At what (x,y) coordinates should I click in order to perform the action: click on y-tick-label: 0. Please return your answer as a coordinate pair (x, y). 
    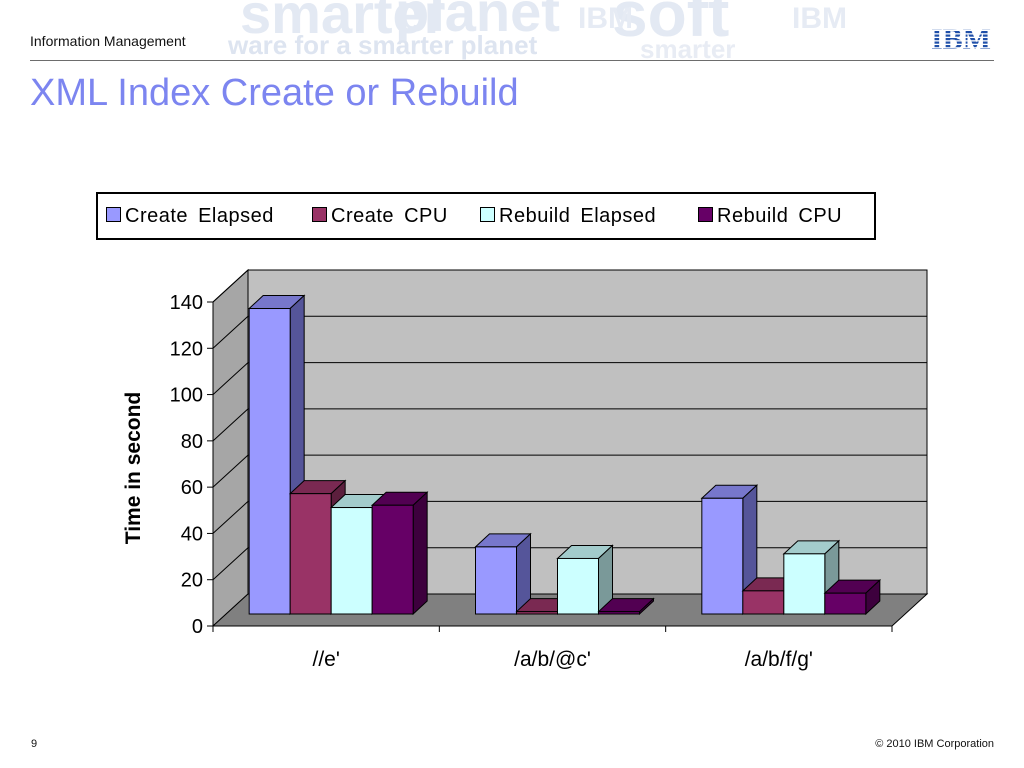
    Looking at the image, I should click on (197, 627).